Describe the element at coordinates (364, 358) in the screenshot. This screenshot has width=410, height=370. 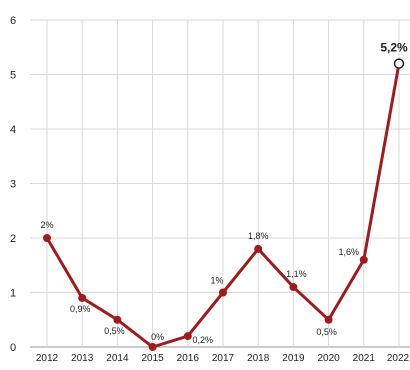
I see `x-tick-label: 2021` at that location.